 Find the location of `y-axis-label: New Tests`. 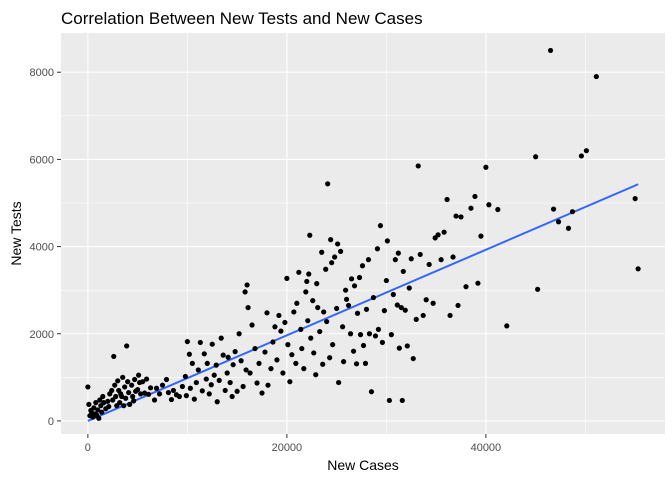

y-axis-label: New Tests is located at coordinates (16, 233).